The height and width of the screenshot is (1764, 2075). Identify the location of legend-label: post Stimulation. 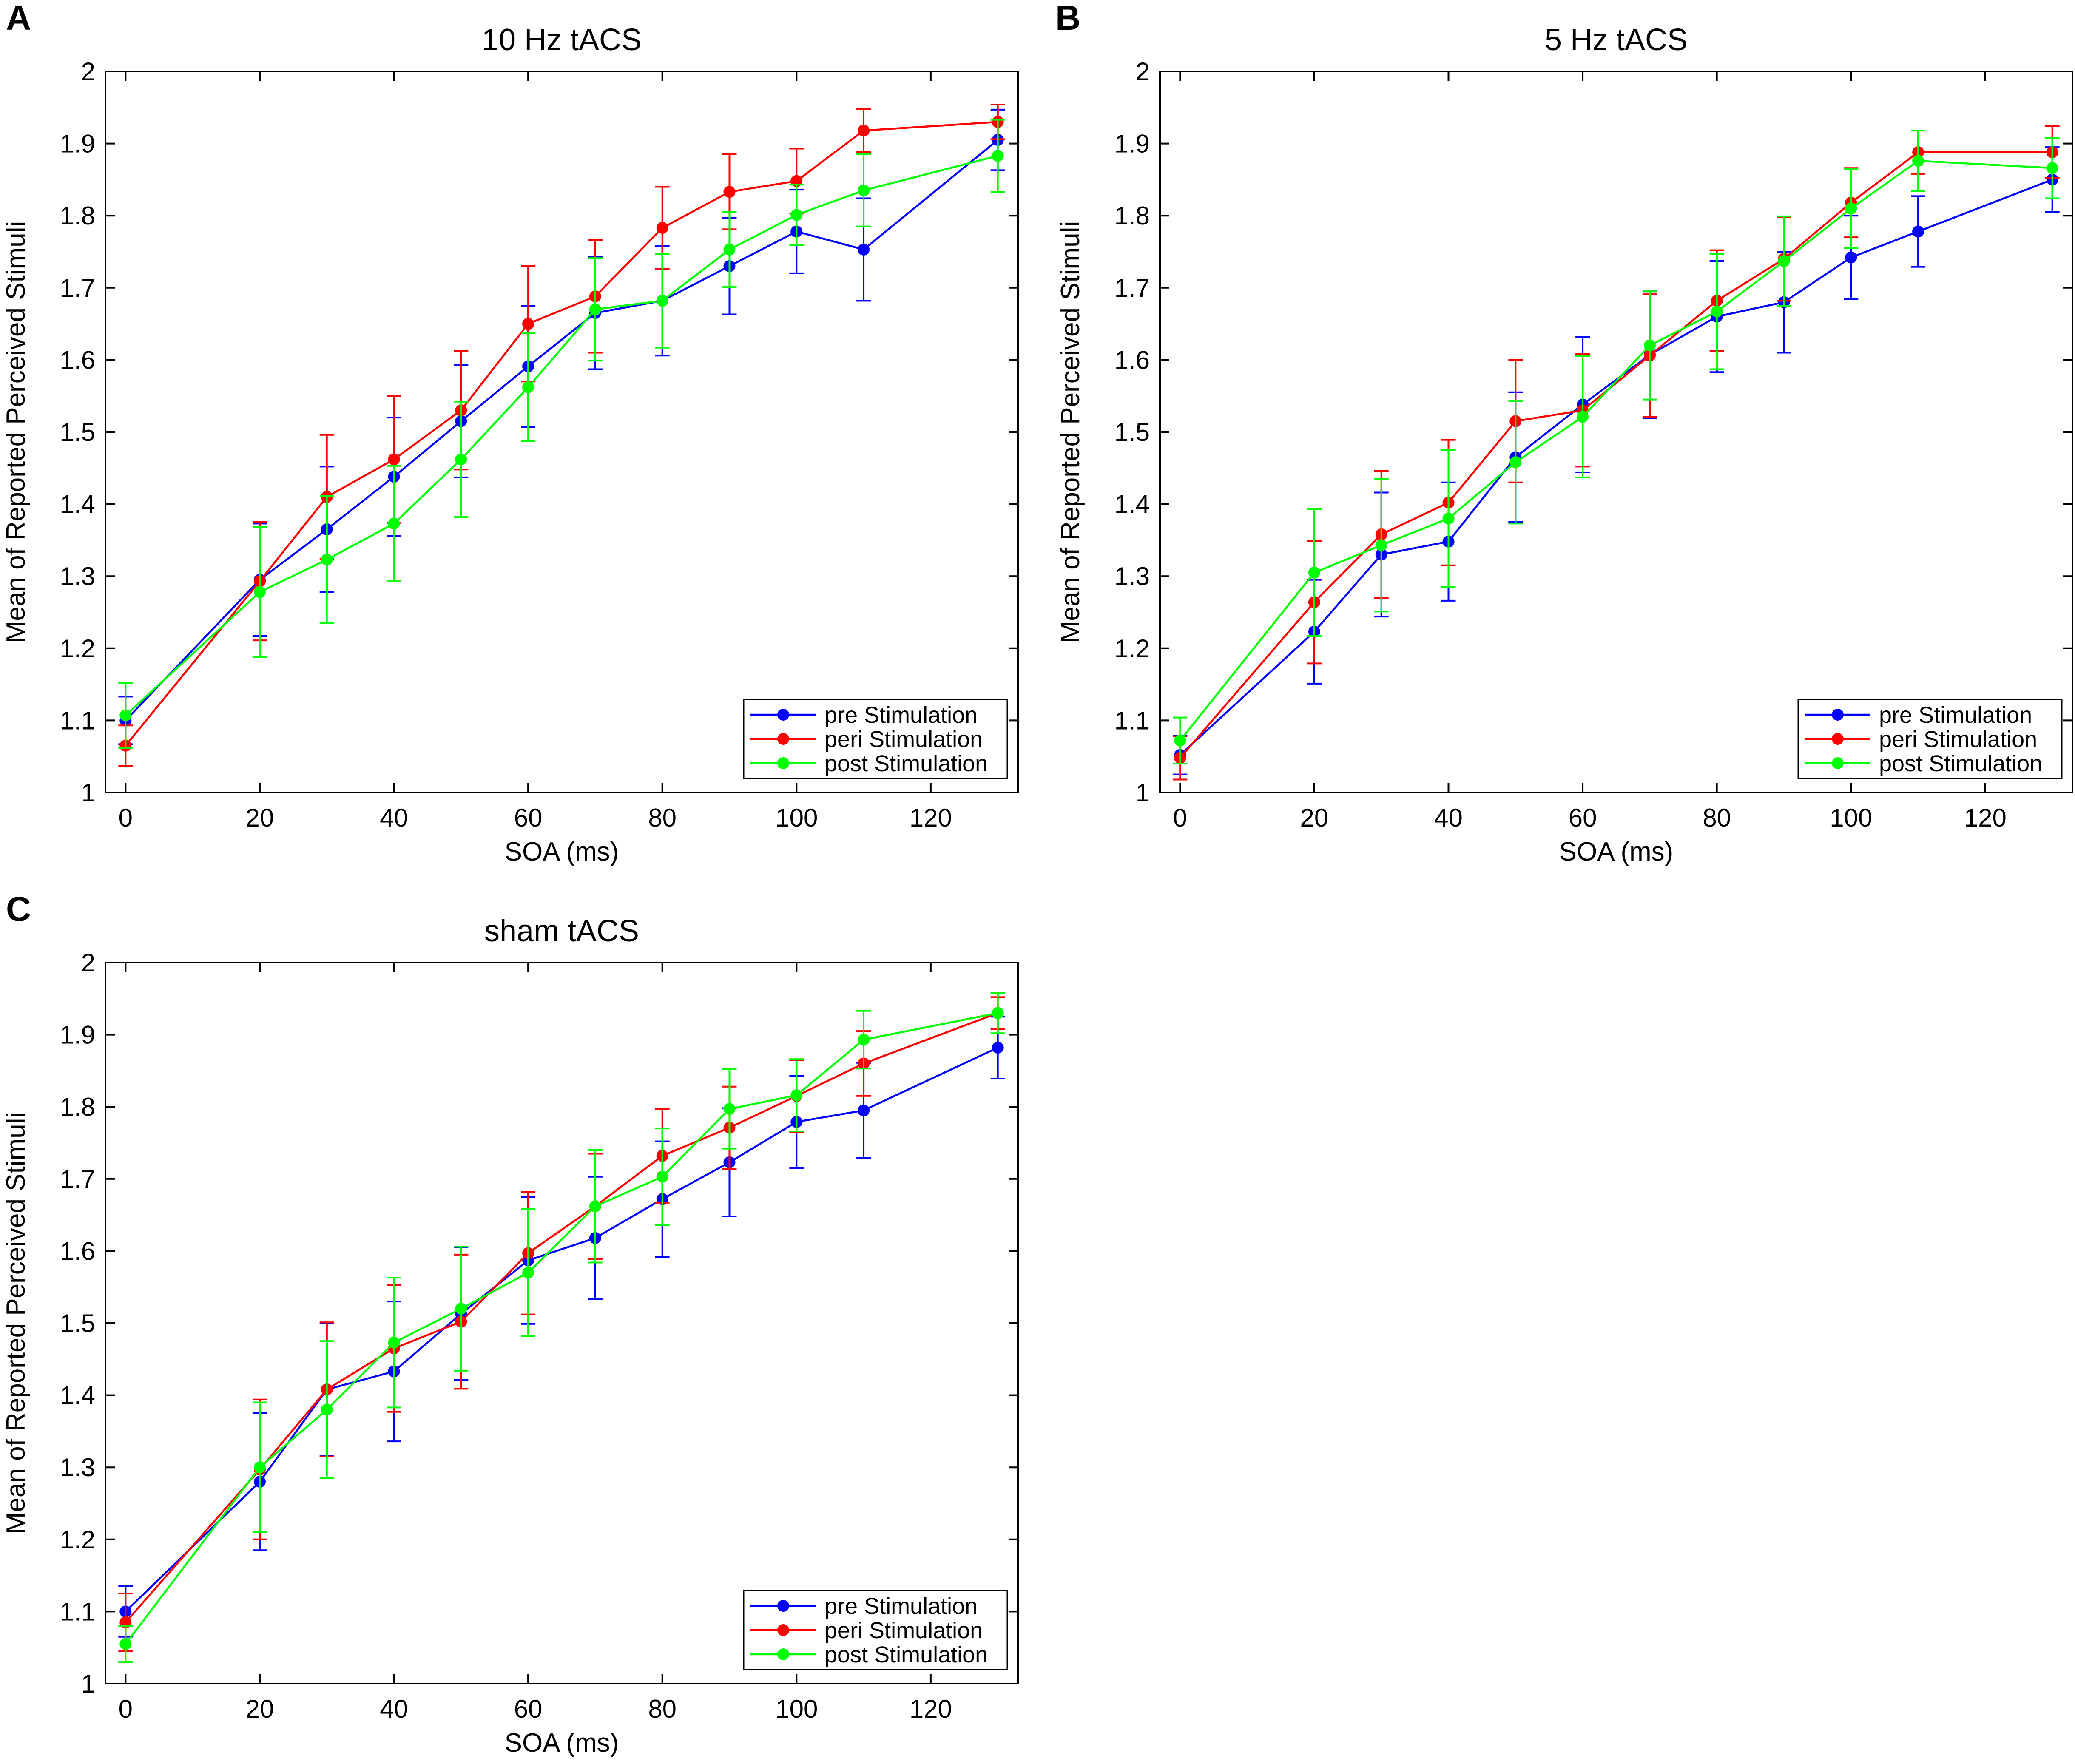
(1961, 763).